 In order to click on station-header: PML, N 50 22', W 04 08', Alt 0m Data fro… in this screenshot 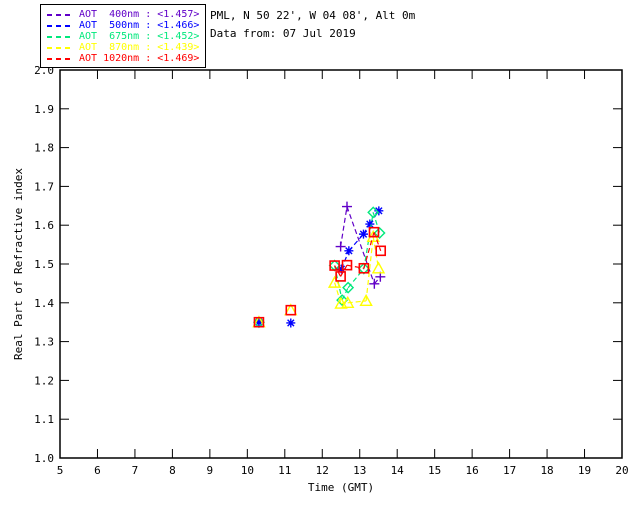, I will do `click(312, 25)`.